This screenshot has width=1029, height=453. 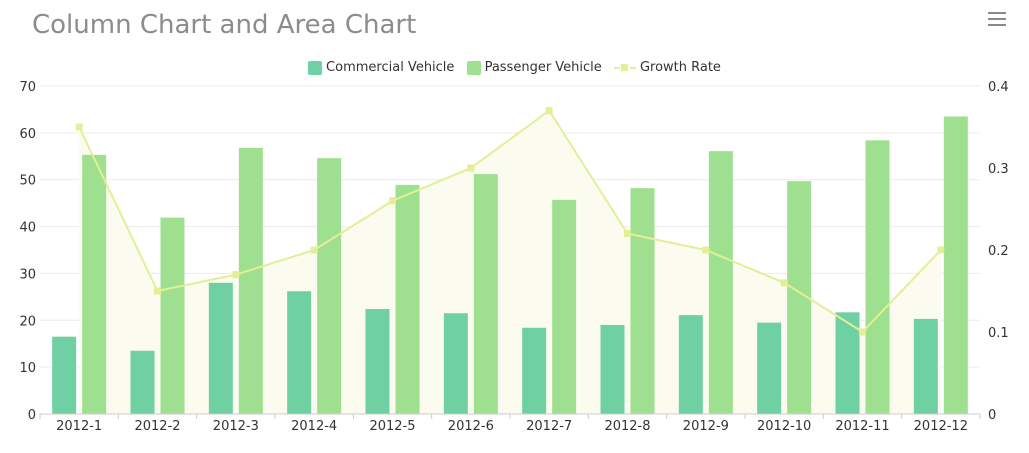 What do you see at coordinates (471, 426) in the screenshot?
I see `x-tick-label: 2012-6` at bounding box center [471, 426].